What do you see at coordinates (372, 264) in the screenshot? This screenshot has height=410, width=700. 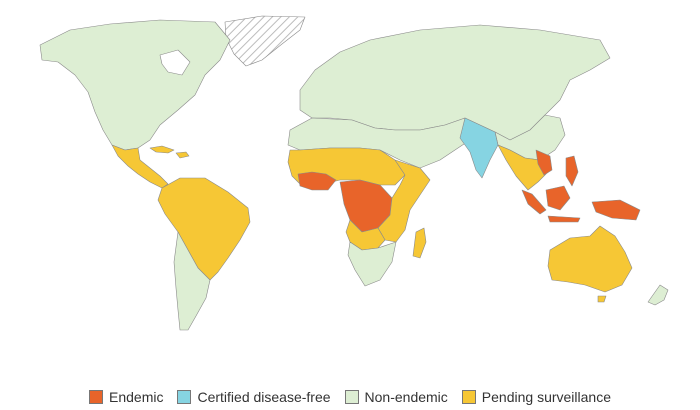 I see `region-southern-africa` at bounding box center [372, 264].